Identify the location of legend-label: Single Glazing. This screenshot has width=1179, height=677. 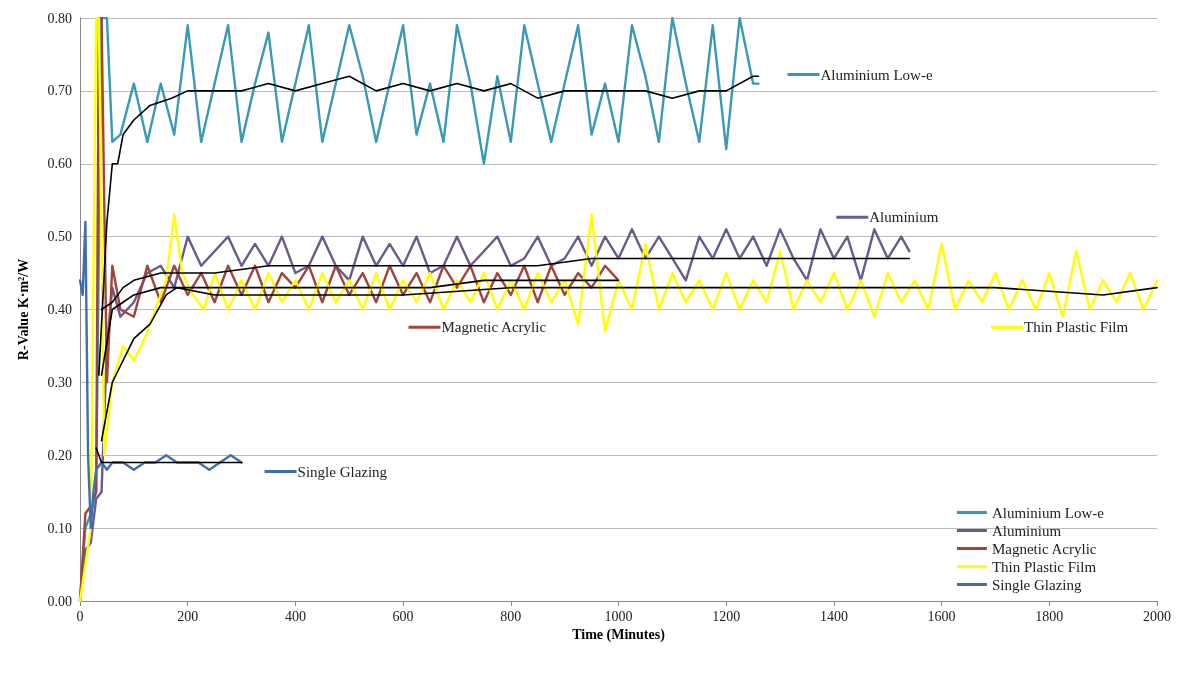
(1036, 584).